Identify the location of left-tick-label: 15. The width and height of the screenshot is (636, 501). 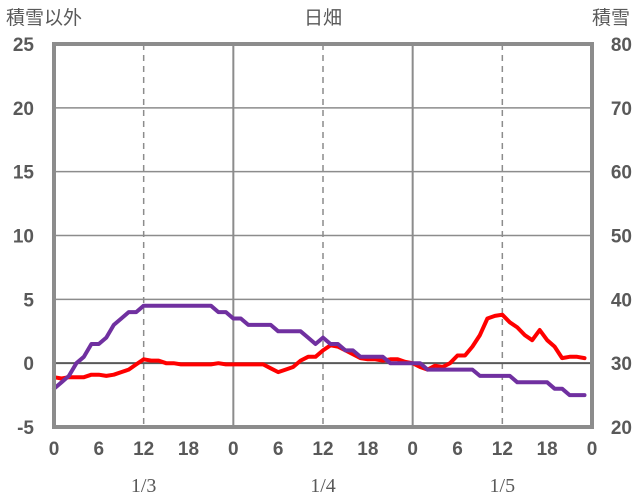
(24, 173).